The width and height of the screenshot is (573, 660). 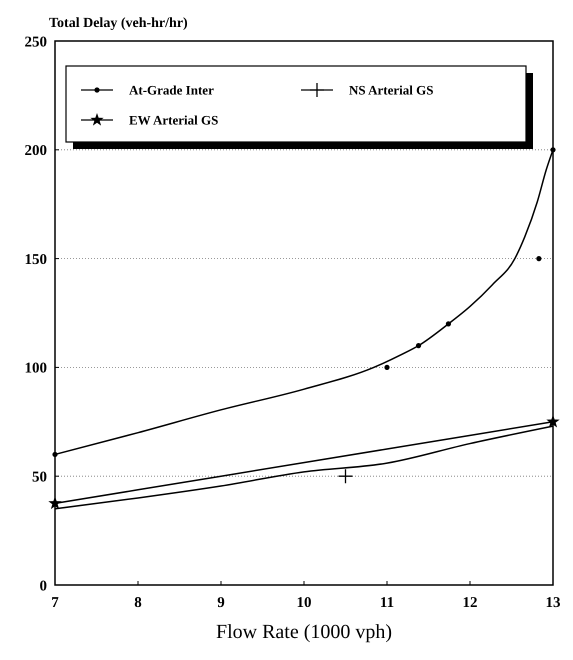 What do you see at coordinates (304, 603) in the screenshot?
I see `x-tick-label: 10` at bounding box center [304, 603].